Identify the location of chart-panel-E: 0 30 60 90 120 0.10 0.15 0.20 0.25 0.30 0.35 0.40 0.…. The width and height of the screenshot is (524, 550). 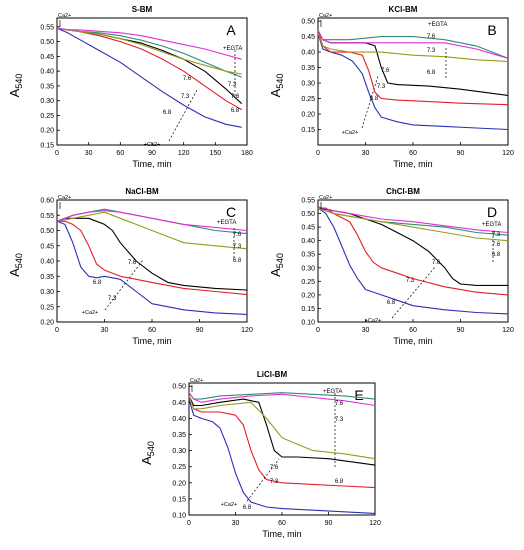
(260, 454).